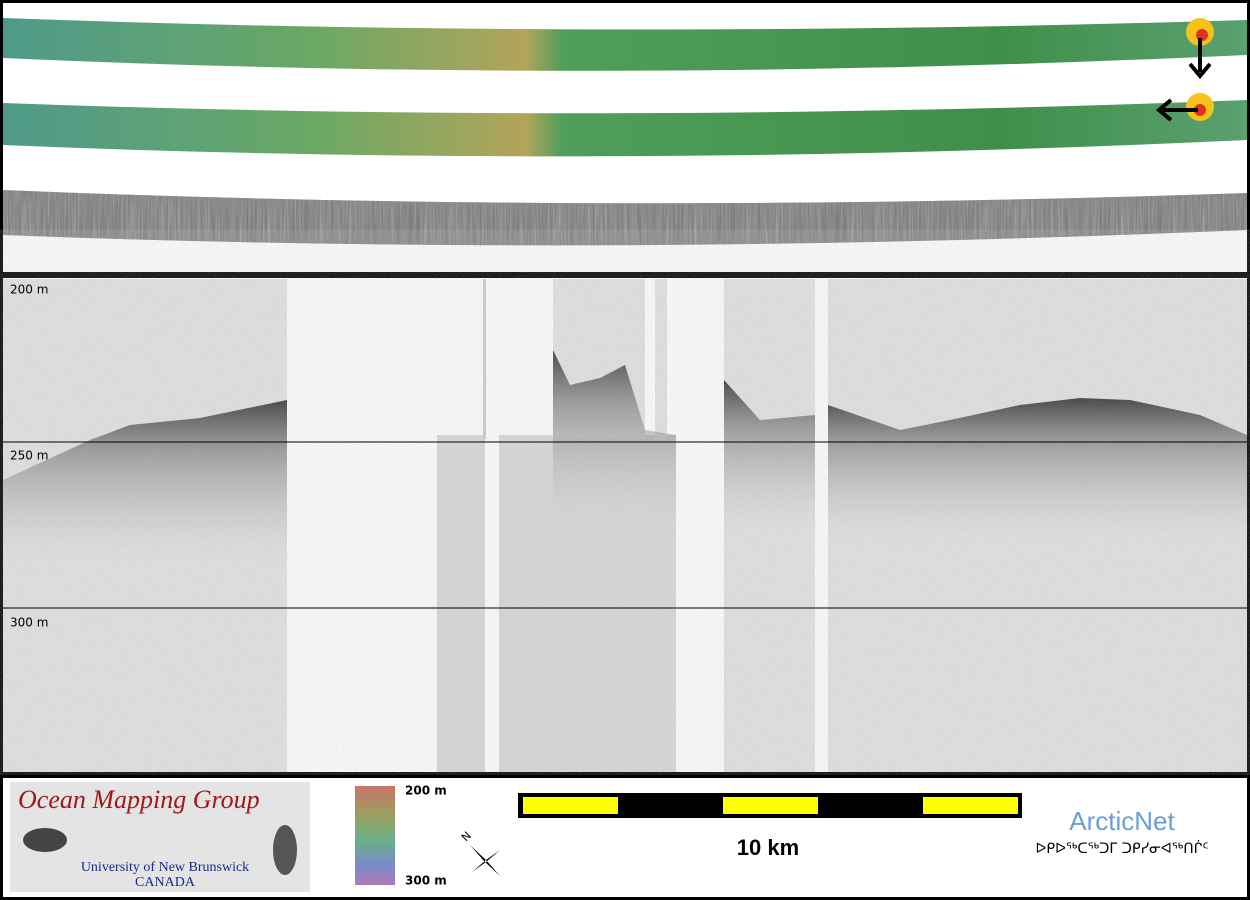 This screenshot has height=900, width=1250. What do you see at coordinates (165, 882) in the screenshot?
I see `logo-country: CANADA` at bounding box center [165, 882].